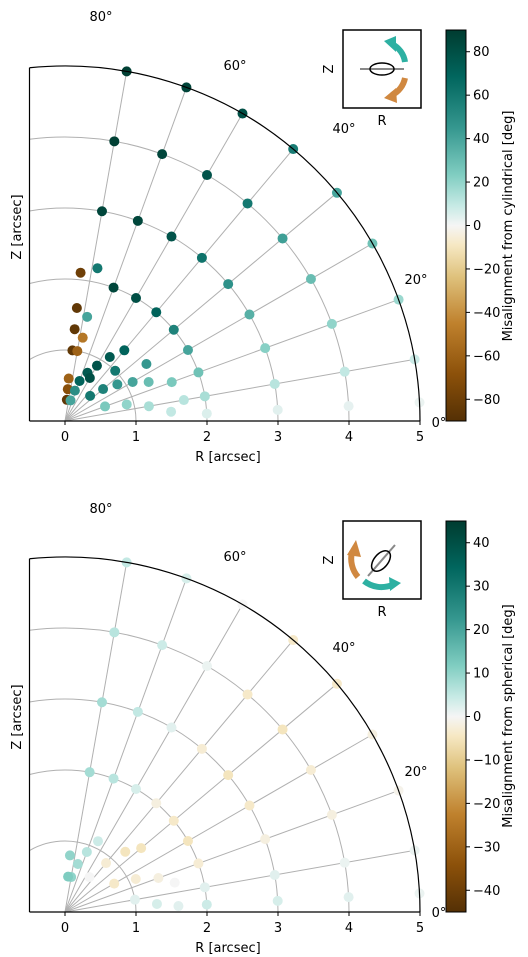 The image size is (528, 957). I want to click on top-colorbar-label: Misalignment from cylindrical [deg], so click(508, 226).